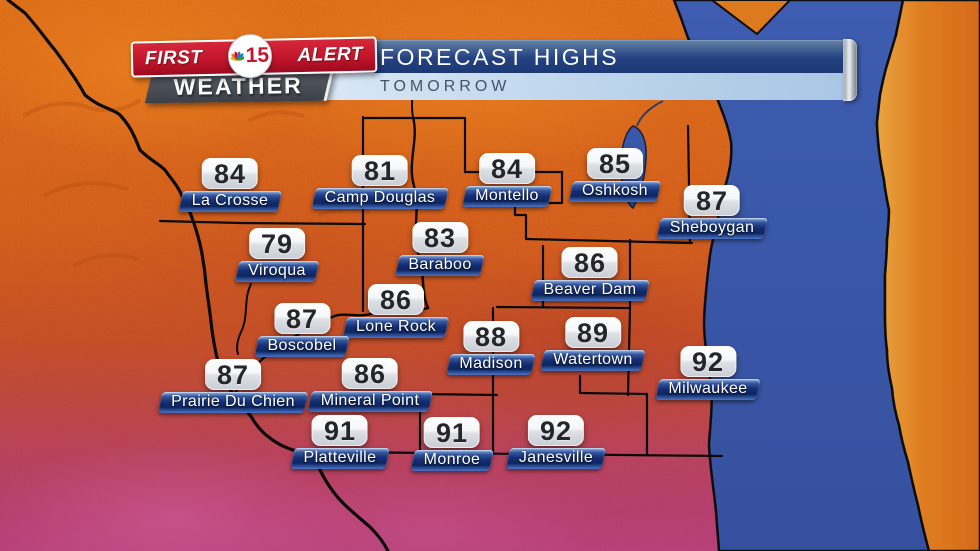 The height and width of the screenshot is (551, 980). I want to click on city-name: Mineral Point, so click(370, 400).